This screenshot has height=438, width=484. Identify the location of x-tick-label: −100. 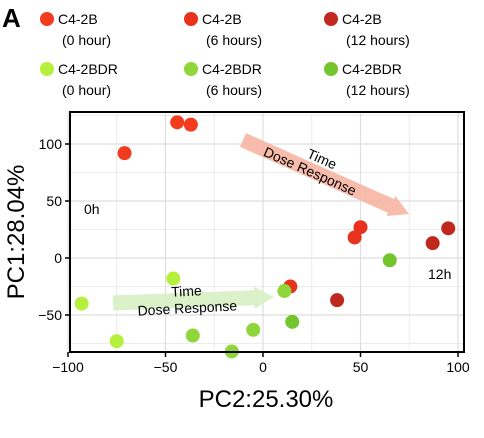
(68, 367).